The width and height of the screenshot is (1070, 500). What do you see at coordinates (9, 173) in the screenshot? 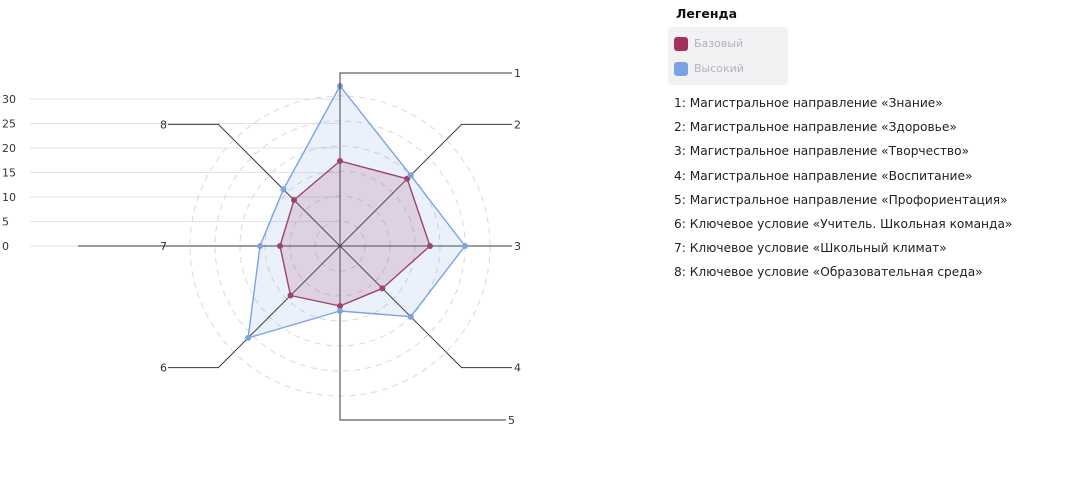
I see `scale-tick-label-15: 15` at bounding box center [9, 173].